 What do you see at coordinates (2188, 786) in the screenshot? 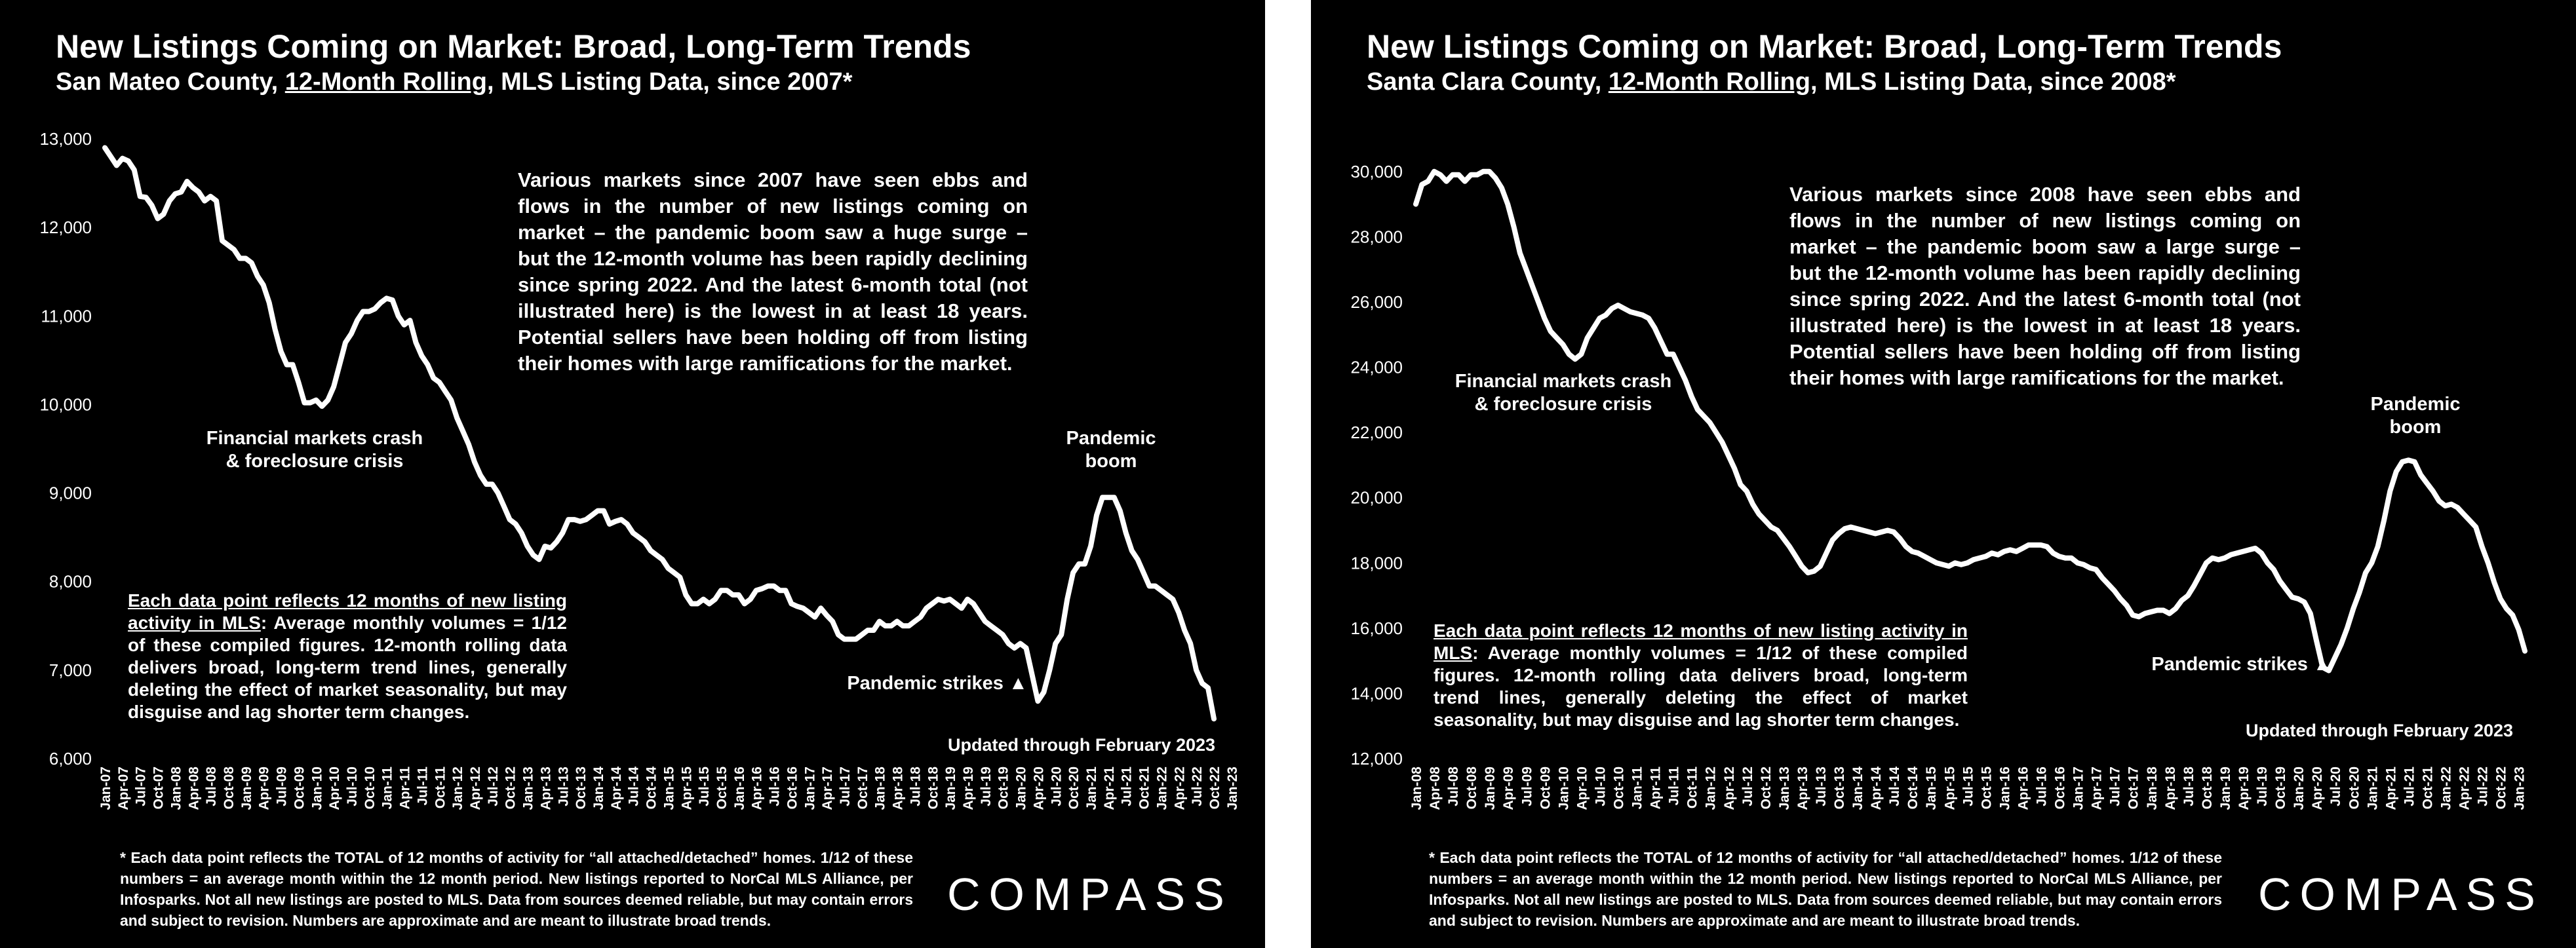
I see `x-tick-label: Jul-18` at bounding box center [2188, 786].